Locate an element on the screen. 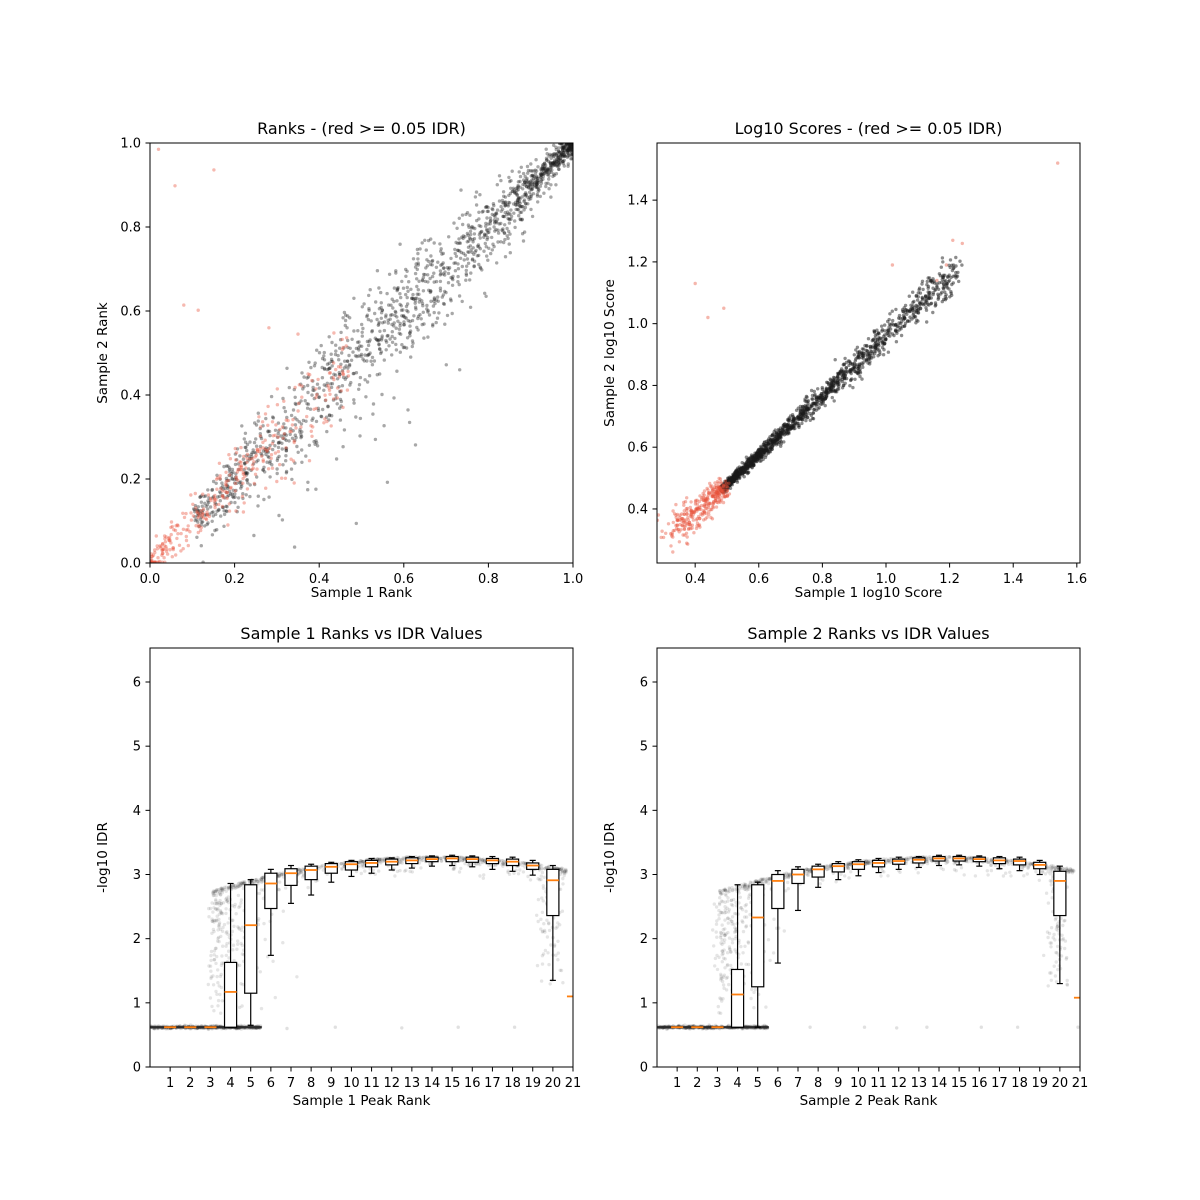  plot-data is located at coordinates (361, 943).